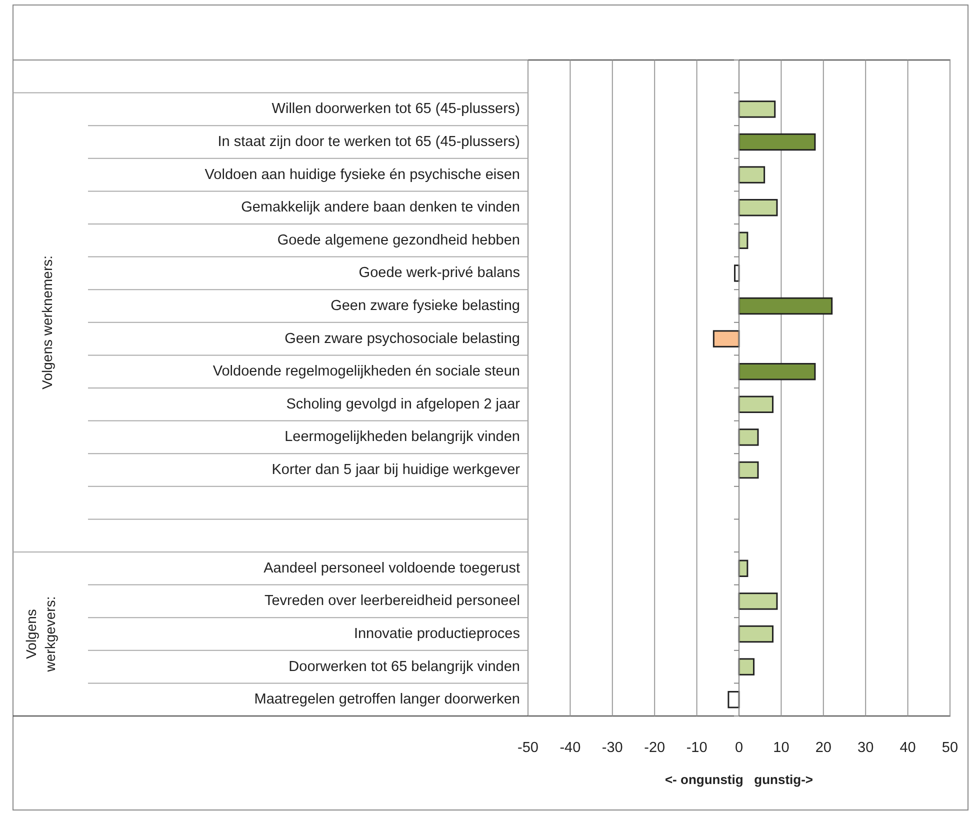 The height and width of the screenshot is (816, 972). Describe the element at coordinates (40, 634) in the screenshot. I see `text: Volgens werkgevers:` at that location.